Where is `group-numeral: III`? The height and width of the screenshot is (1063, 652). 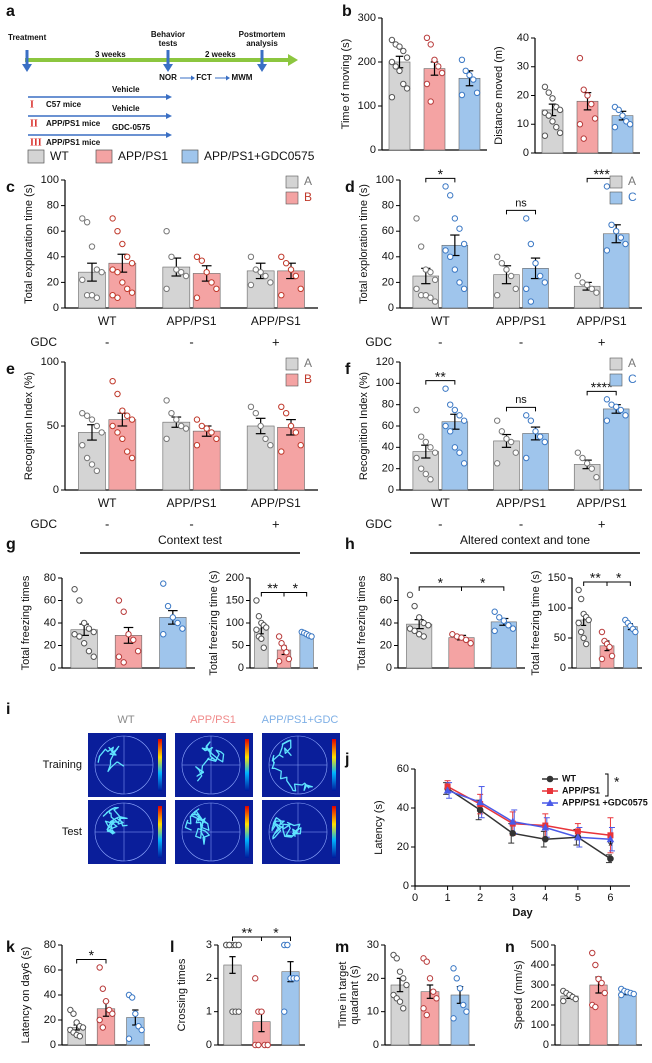 group-numeral: III is located at coordinates (36, 142).